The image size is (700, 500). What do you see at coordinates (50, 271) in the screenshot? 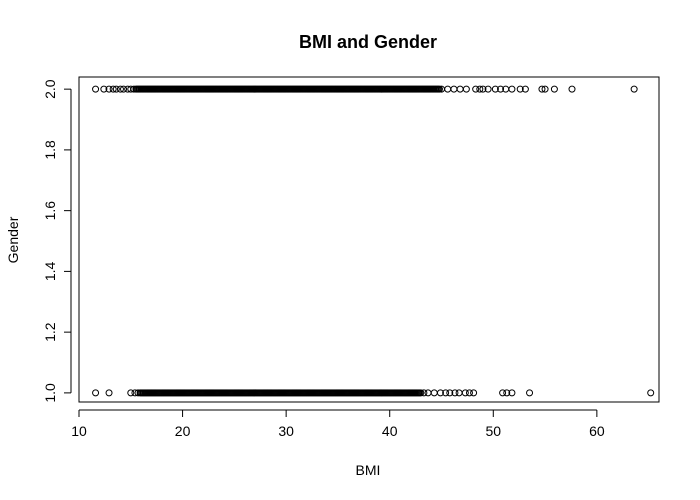
I see `y-tick-label: 1.4` at bounding box center [50, 271].